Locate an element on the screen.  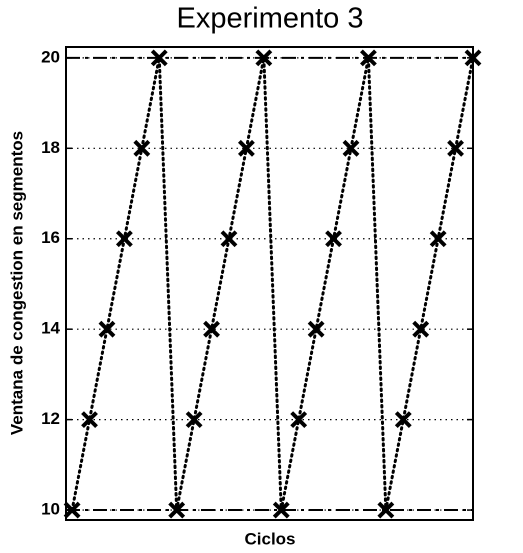
y-tick-label: 10 is located at coordinates (50, 509).